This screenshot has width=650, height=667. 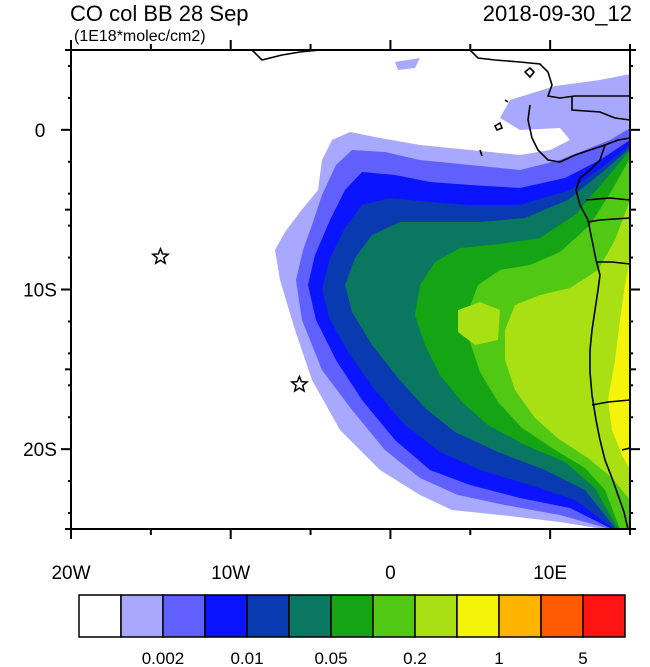 What do you see at coordinates (229, 319) in the screenshot?
I see `station-markers` at bounding box center [229, 319].